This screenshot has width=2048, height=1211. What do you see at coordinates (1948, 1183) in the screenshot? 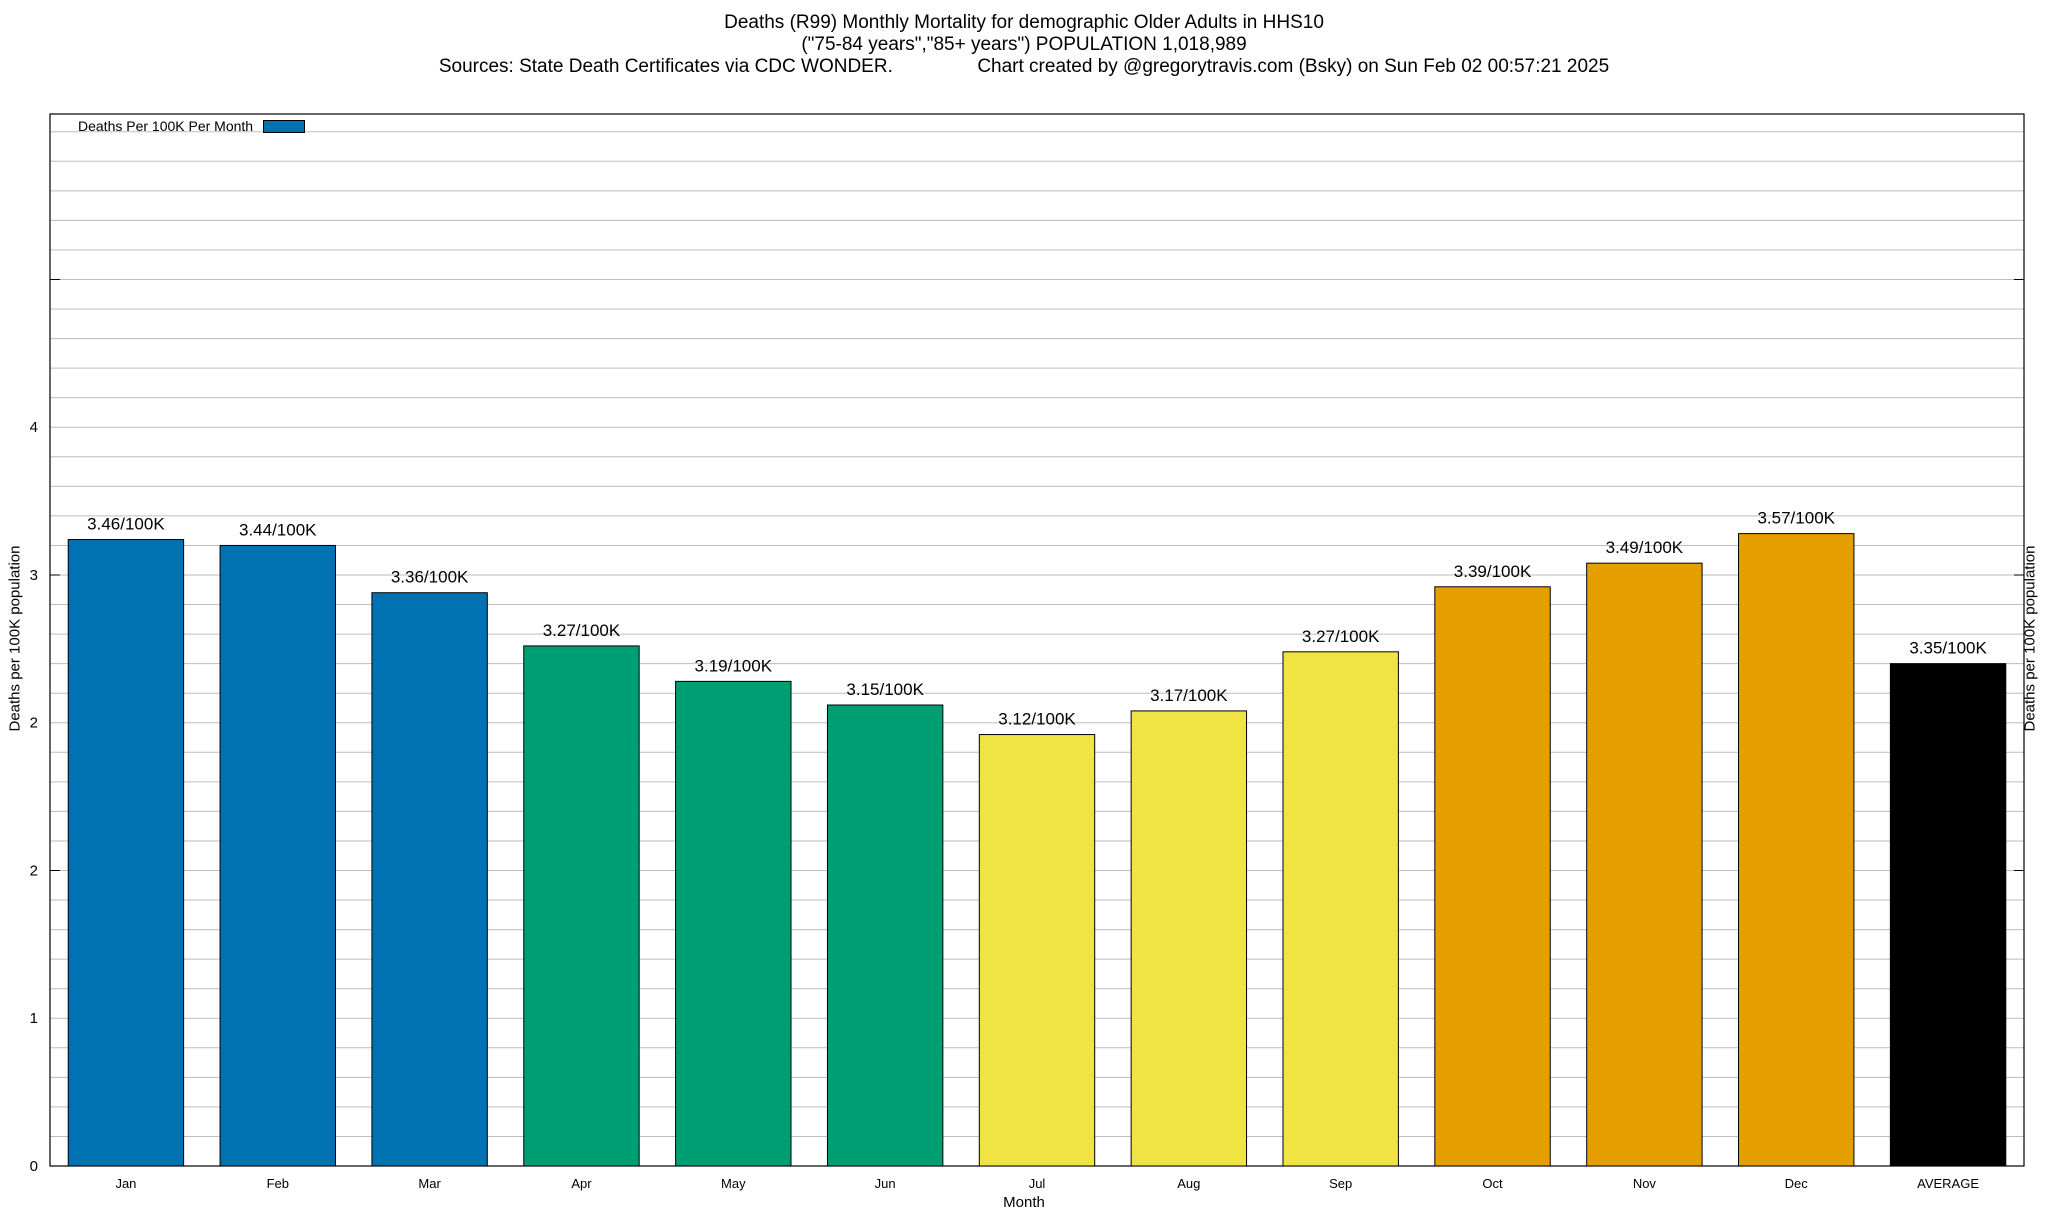
I see `x-tick-label: AVERAGE` at bounding box center [1948, 1183].